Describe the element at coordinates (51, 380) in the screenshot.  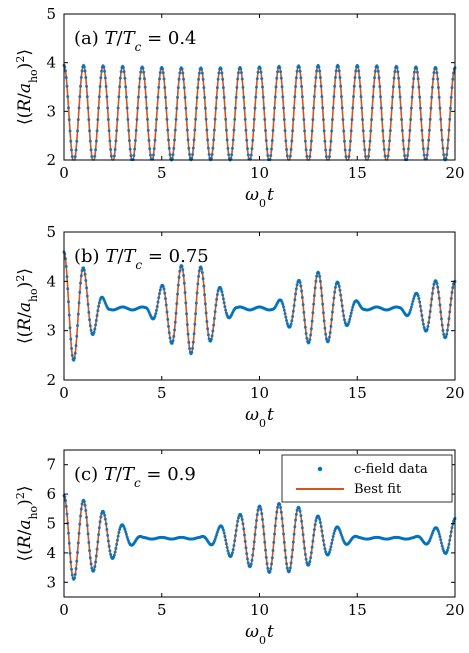
I see `y-tick-label: 2` at that location.